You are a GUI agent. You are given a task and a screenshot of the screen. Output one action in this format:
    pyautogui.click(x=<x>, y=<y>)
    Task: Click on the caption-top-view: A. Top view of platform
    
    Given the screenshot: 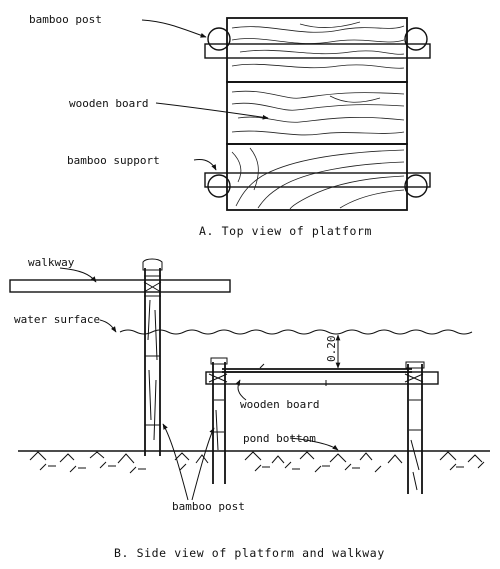 What is the action you would take?
    pyautogui.click(x=285, y=231)
    